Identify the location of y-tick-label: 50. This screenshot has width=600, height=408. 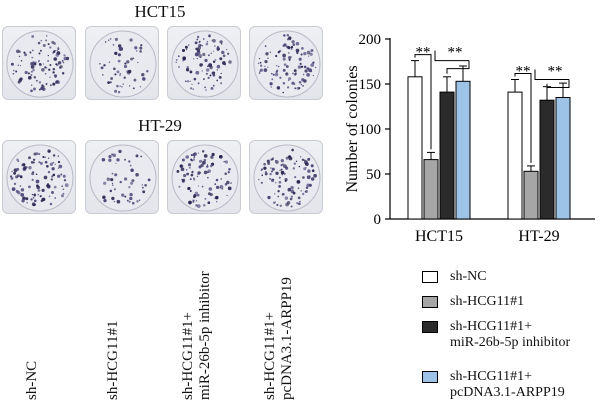
(373, 175).